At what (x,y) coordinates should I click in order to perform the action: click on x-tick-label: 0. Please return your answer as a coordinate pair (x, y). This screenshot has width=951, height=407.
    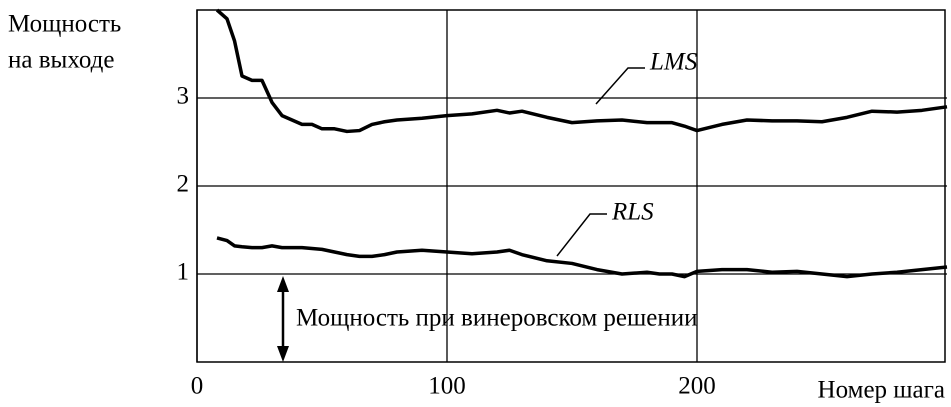
    Looking at the image, I should click on (197, 386).